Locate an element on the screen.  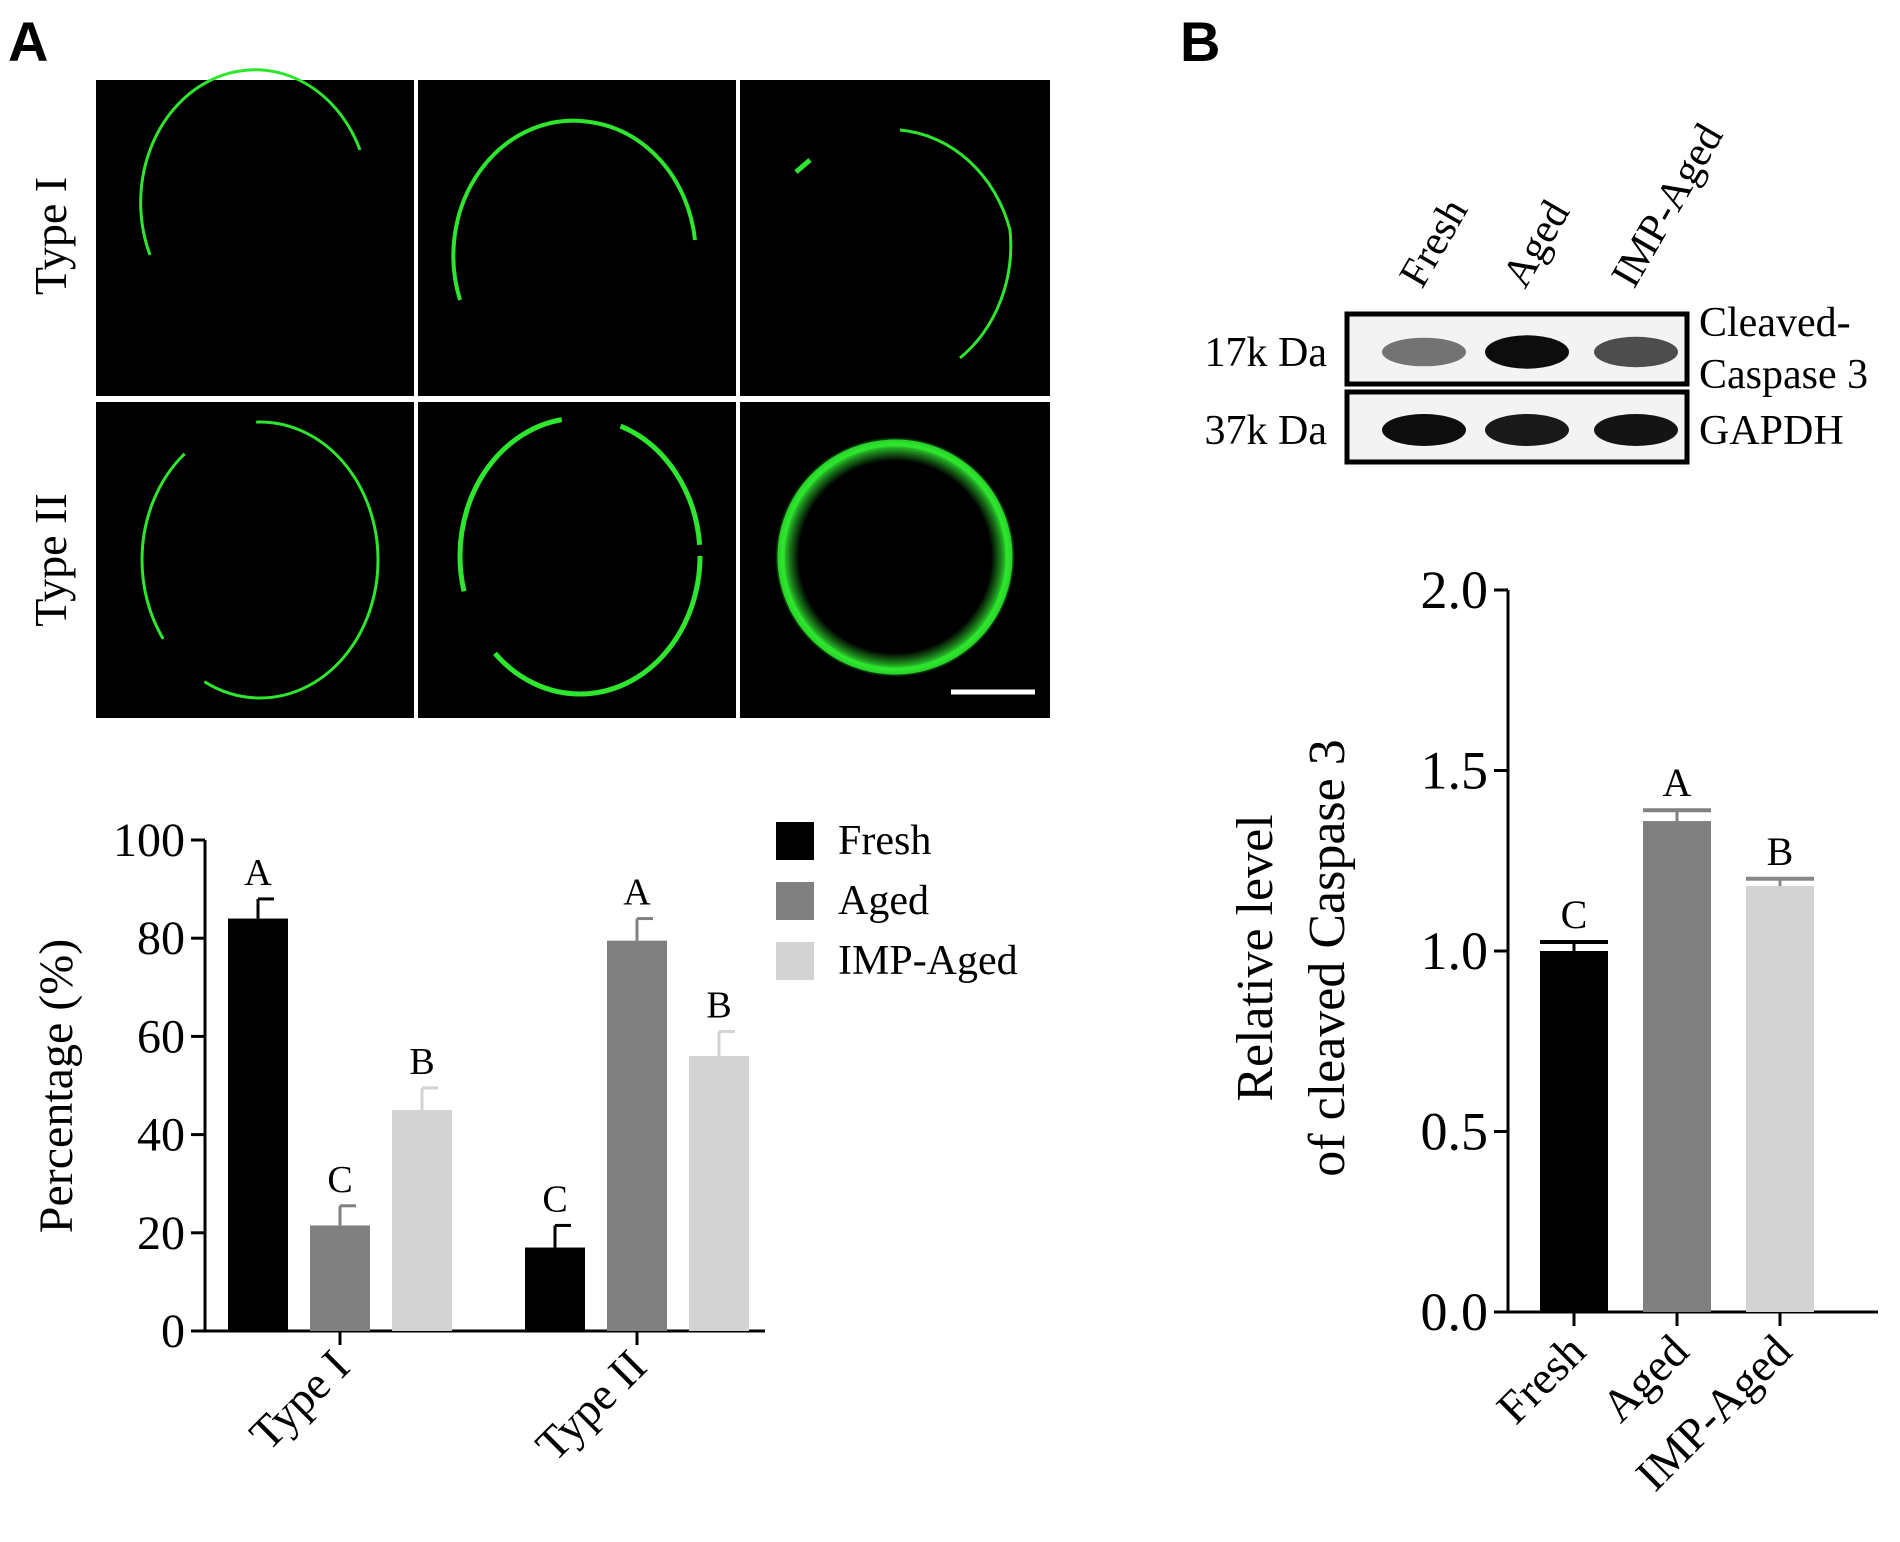
oocyte-fragment is located at coordinates (803, 166).